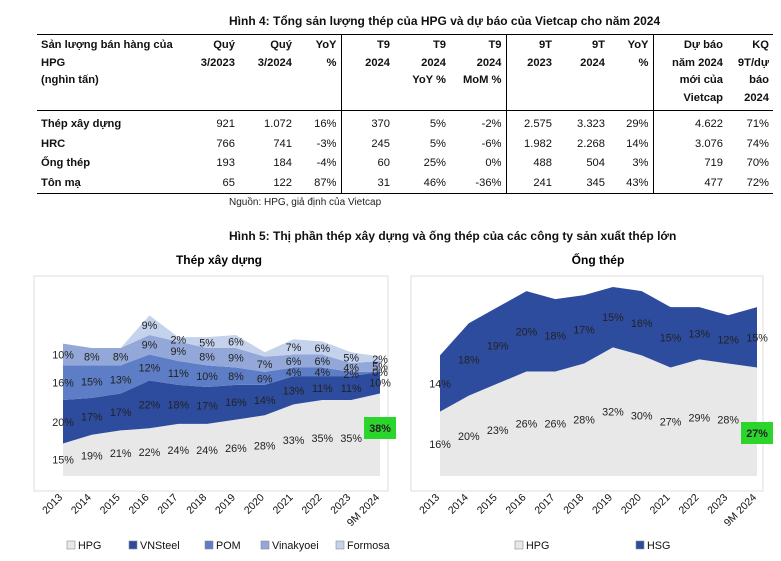  I want to click on table-cell: 60, so click(367, 164).